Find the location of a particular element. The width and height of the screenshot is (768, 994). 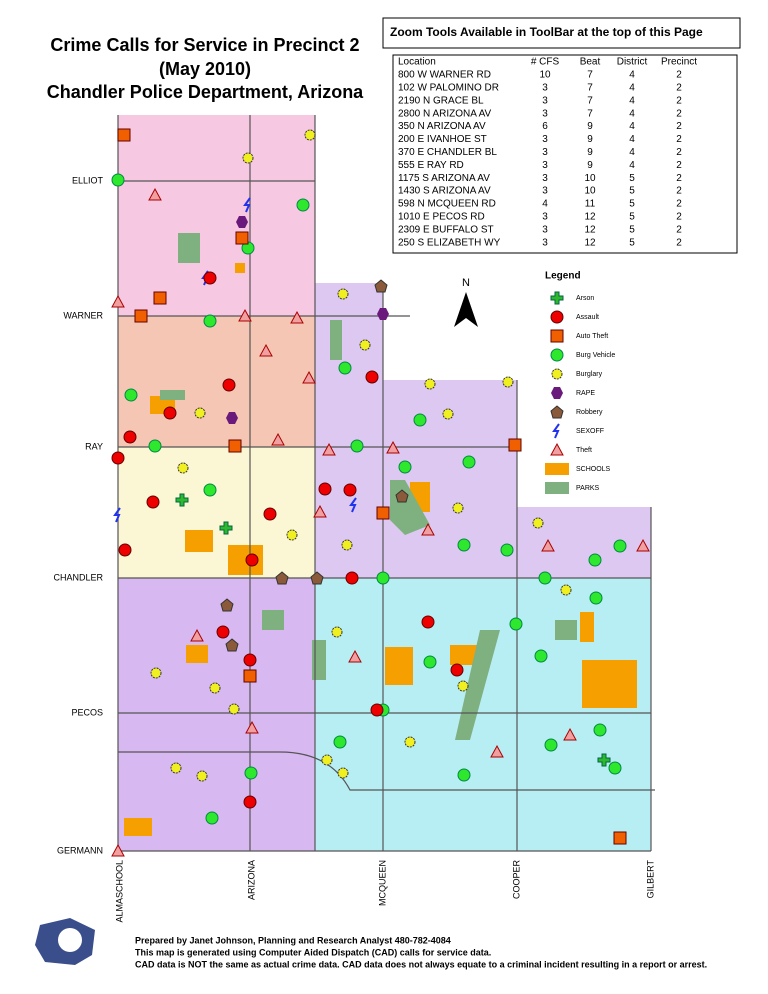

legend-label: Burg Vehicle is located at coordinates (595, 355).